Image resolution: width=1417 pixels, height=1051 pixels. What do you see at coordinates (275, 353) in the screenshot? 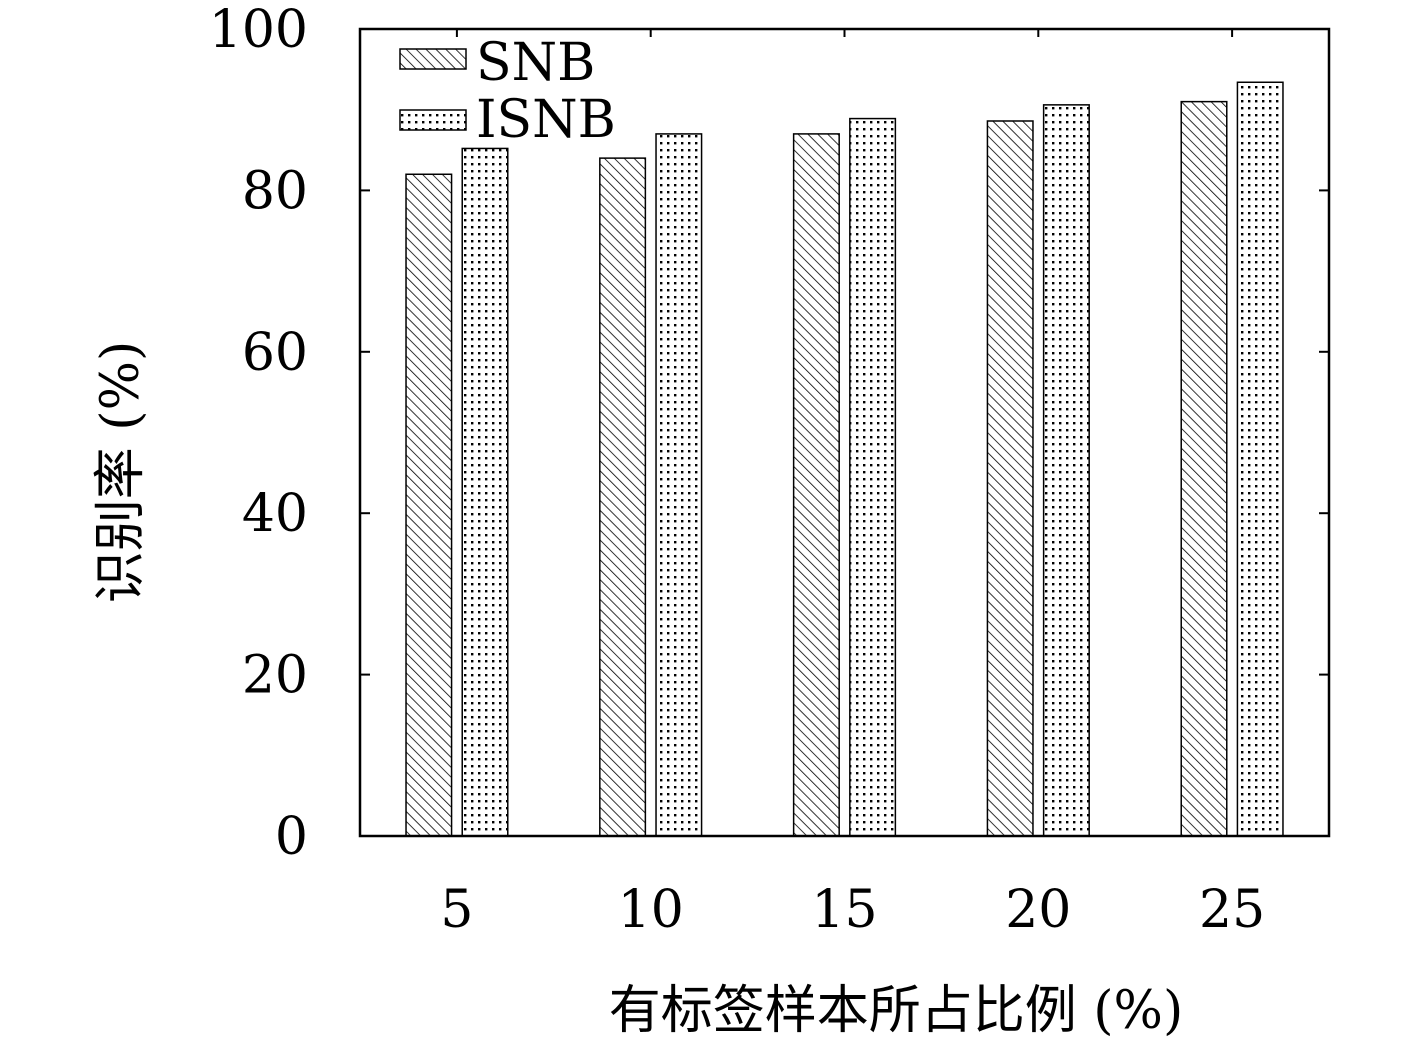
I see `y-tick-label-60: 60` at bounding box center [275, 353].